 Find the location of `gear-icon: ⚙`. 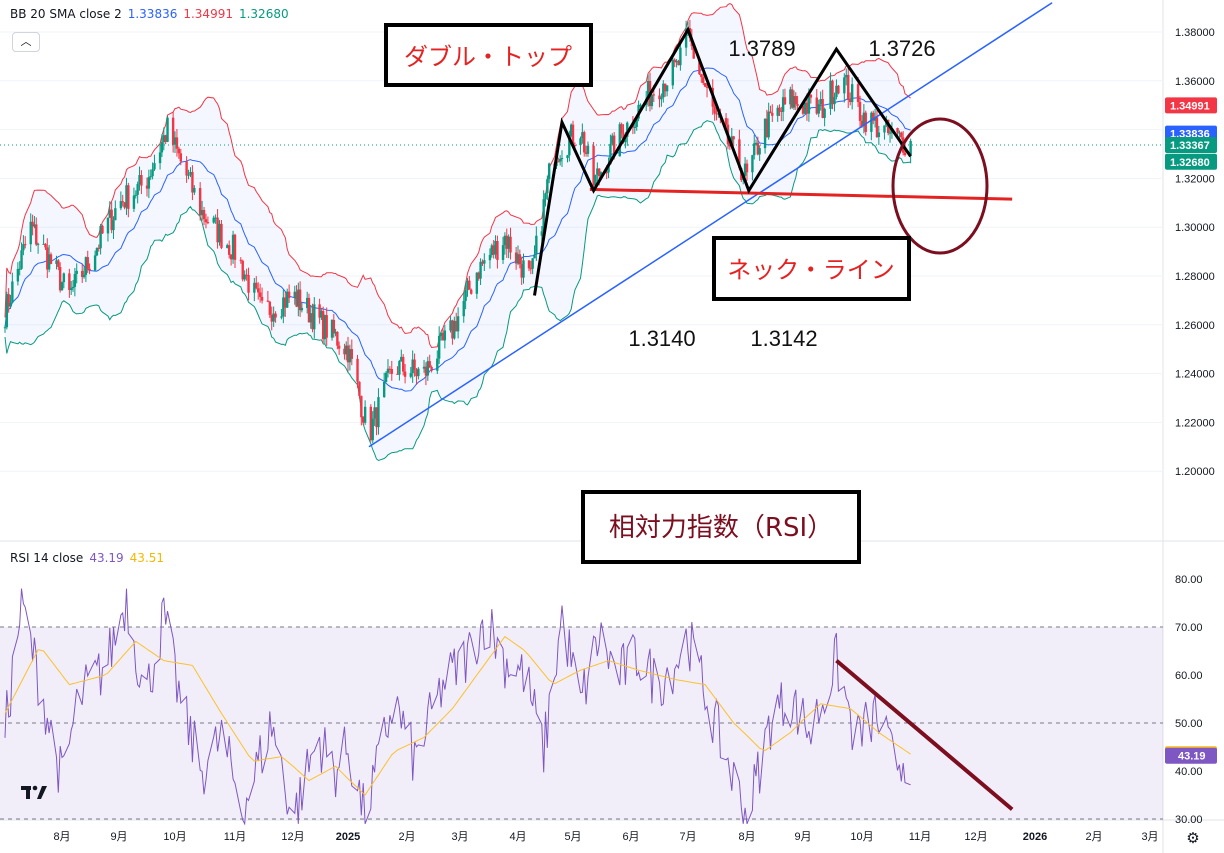

gear-icon: ⚙ is located at coordinates (1193, 838).